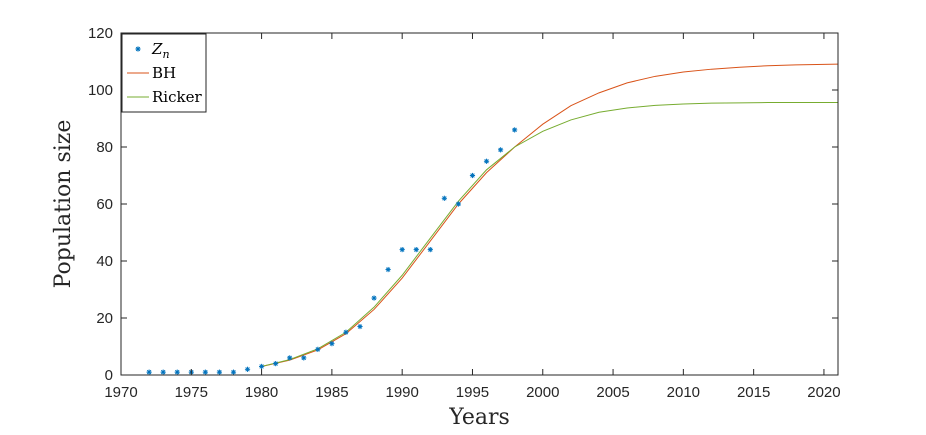 The image size is (926, 435). What do you see at coordinates (401, 392) in the screenshot?
I see `x-tick-label: 1990` at bounding box center [401, 392].